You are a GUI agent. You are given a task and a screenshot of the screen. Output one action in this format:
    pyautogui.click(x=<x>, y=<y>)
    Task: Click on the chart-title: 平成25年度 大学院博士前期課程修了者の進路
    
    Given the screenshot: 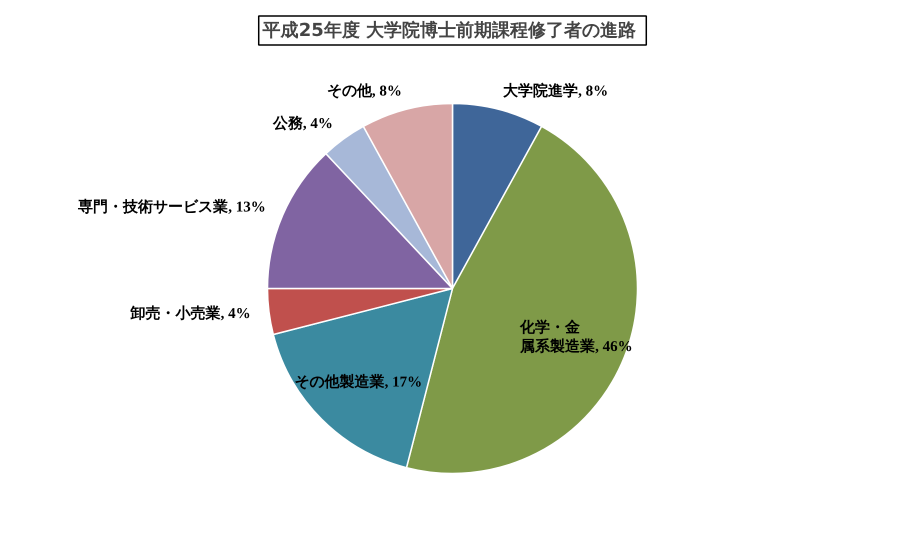 What is the action you would take?
    pyautogui.click(x=449, y=30)
    